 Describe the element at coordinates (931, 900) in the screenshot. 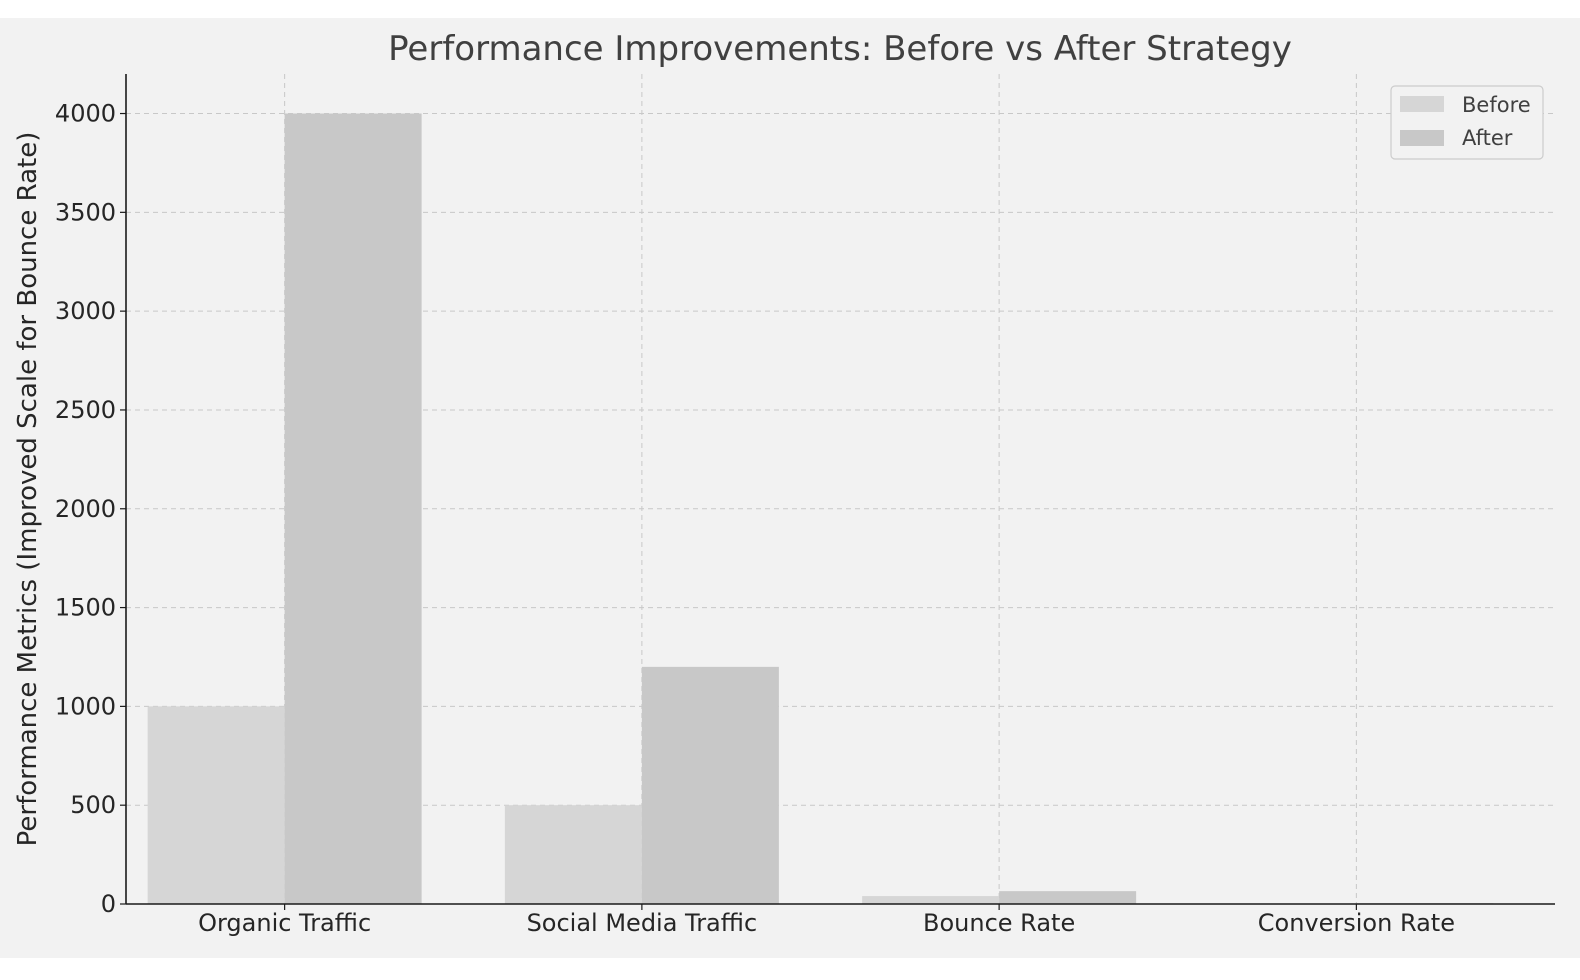

I see `bar-before-bounce-rate` at that location.